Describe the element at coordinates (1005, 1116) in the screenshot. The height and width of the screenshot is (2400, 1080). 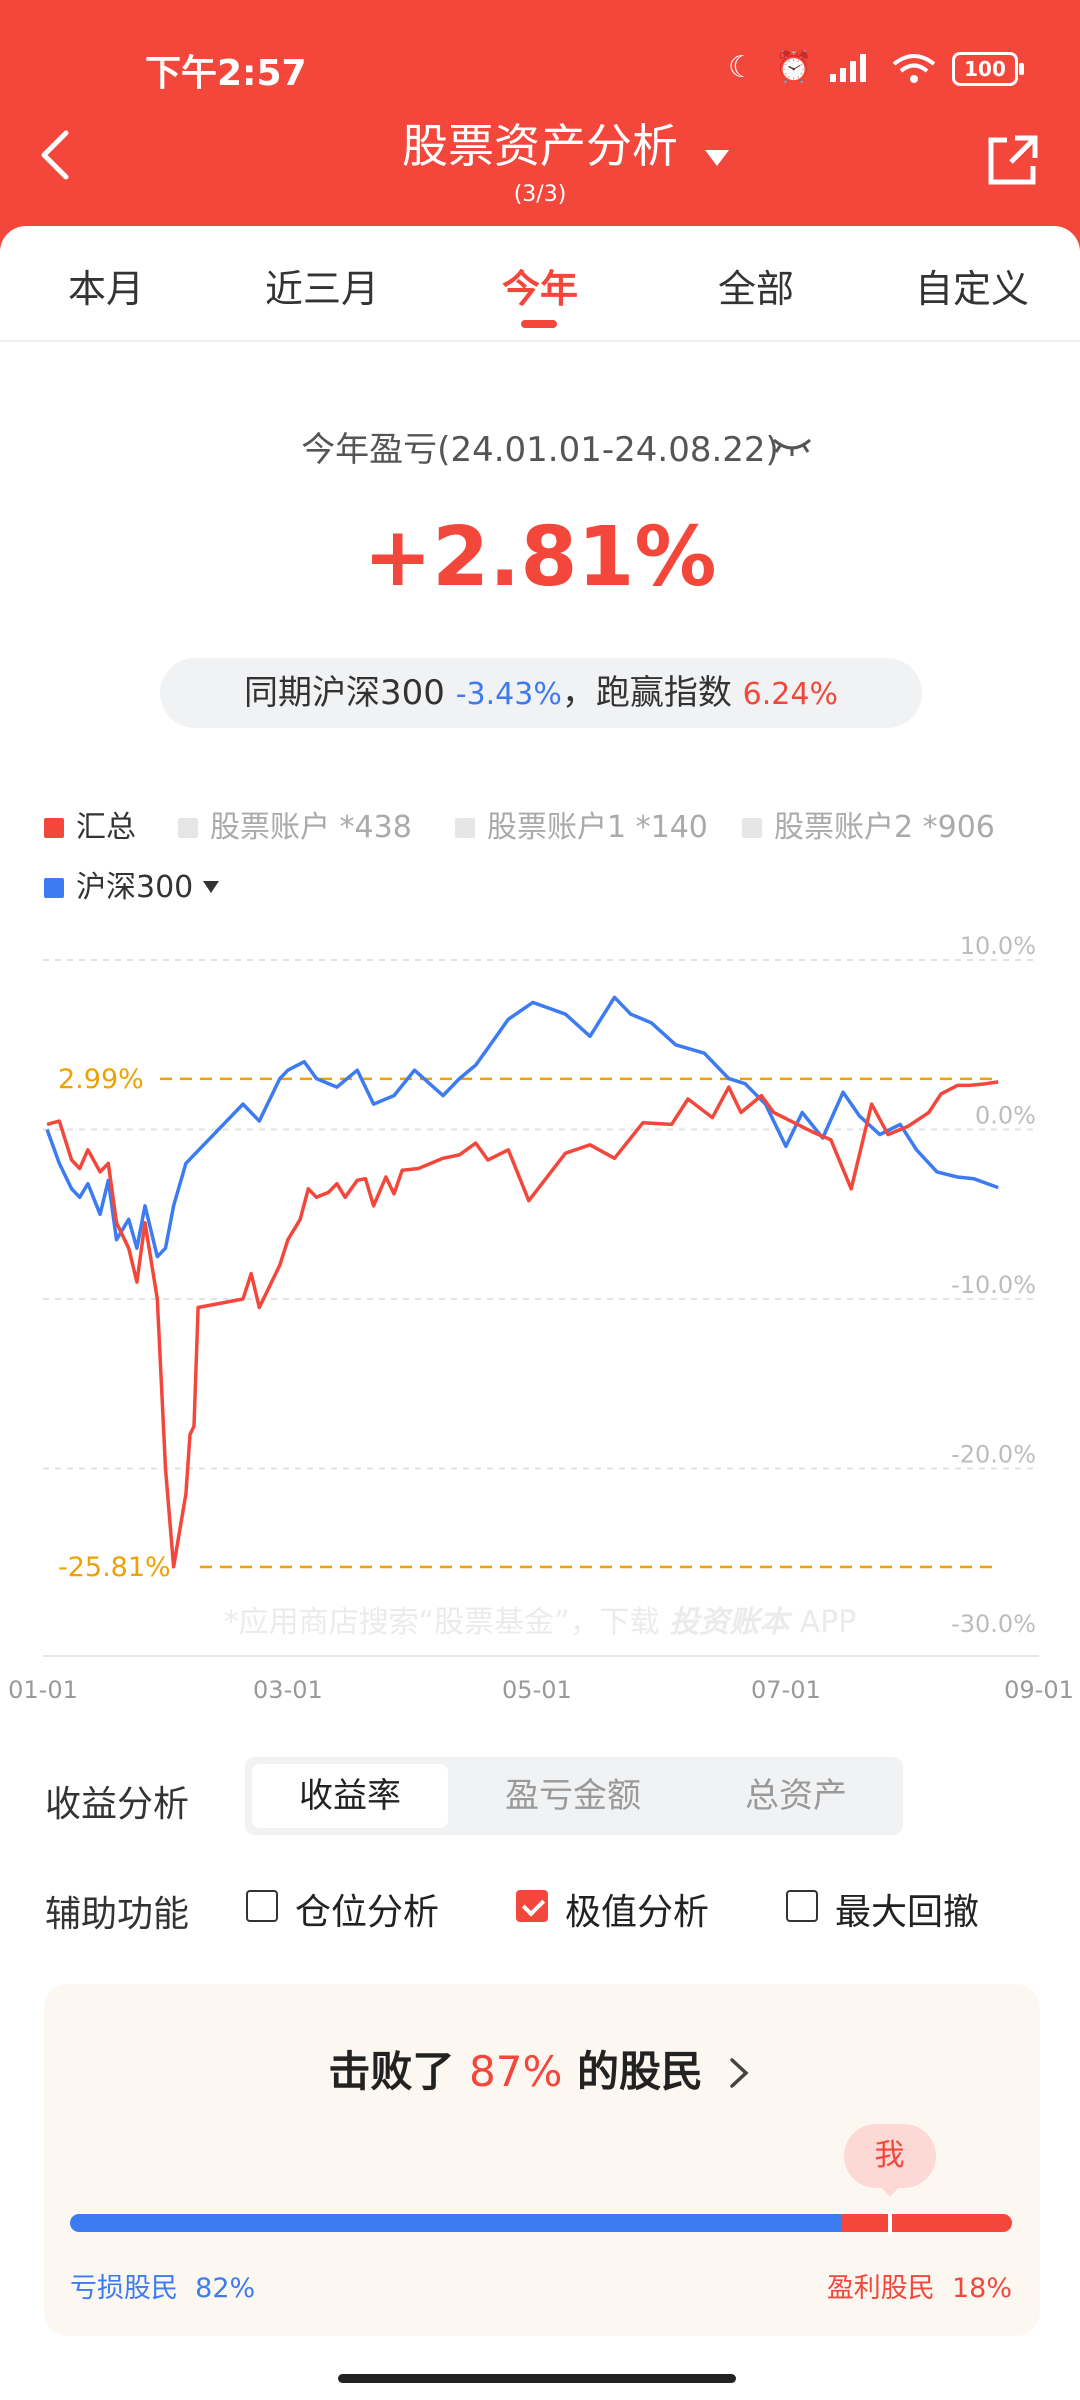
I see `y-tick-label: 0.0%` at that location.